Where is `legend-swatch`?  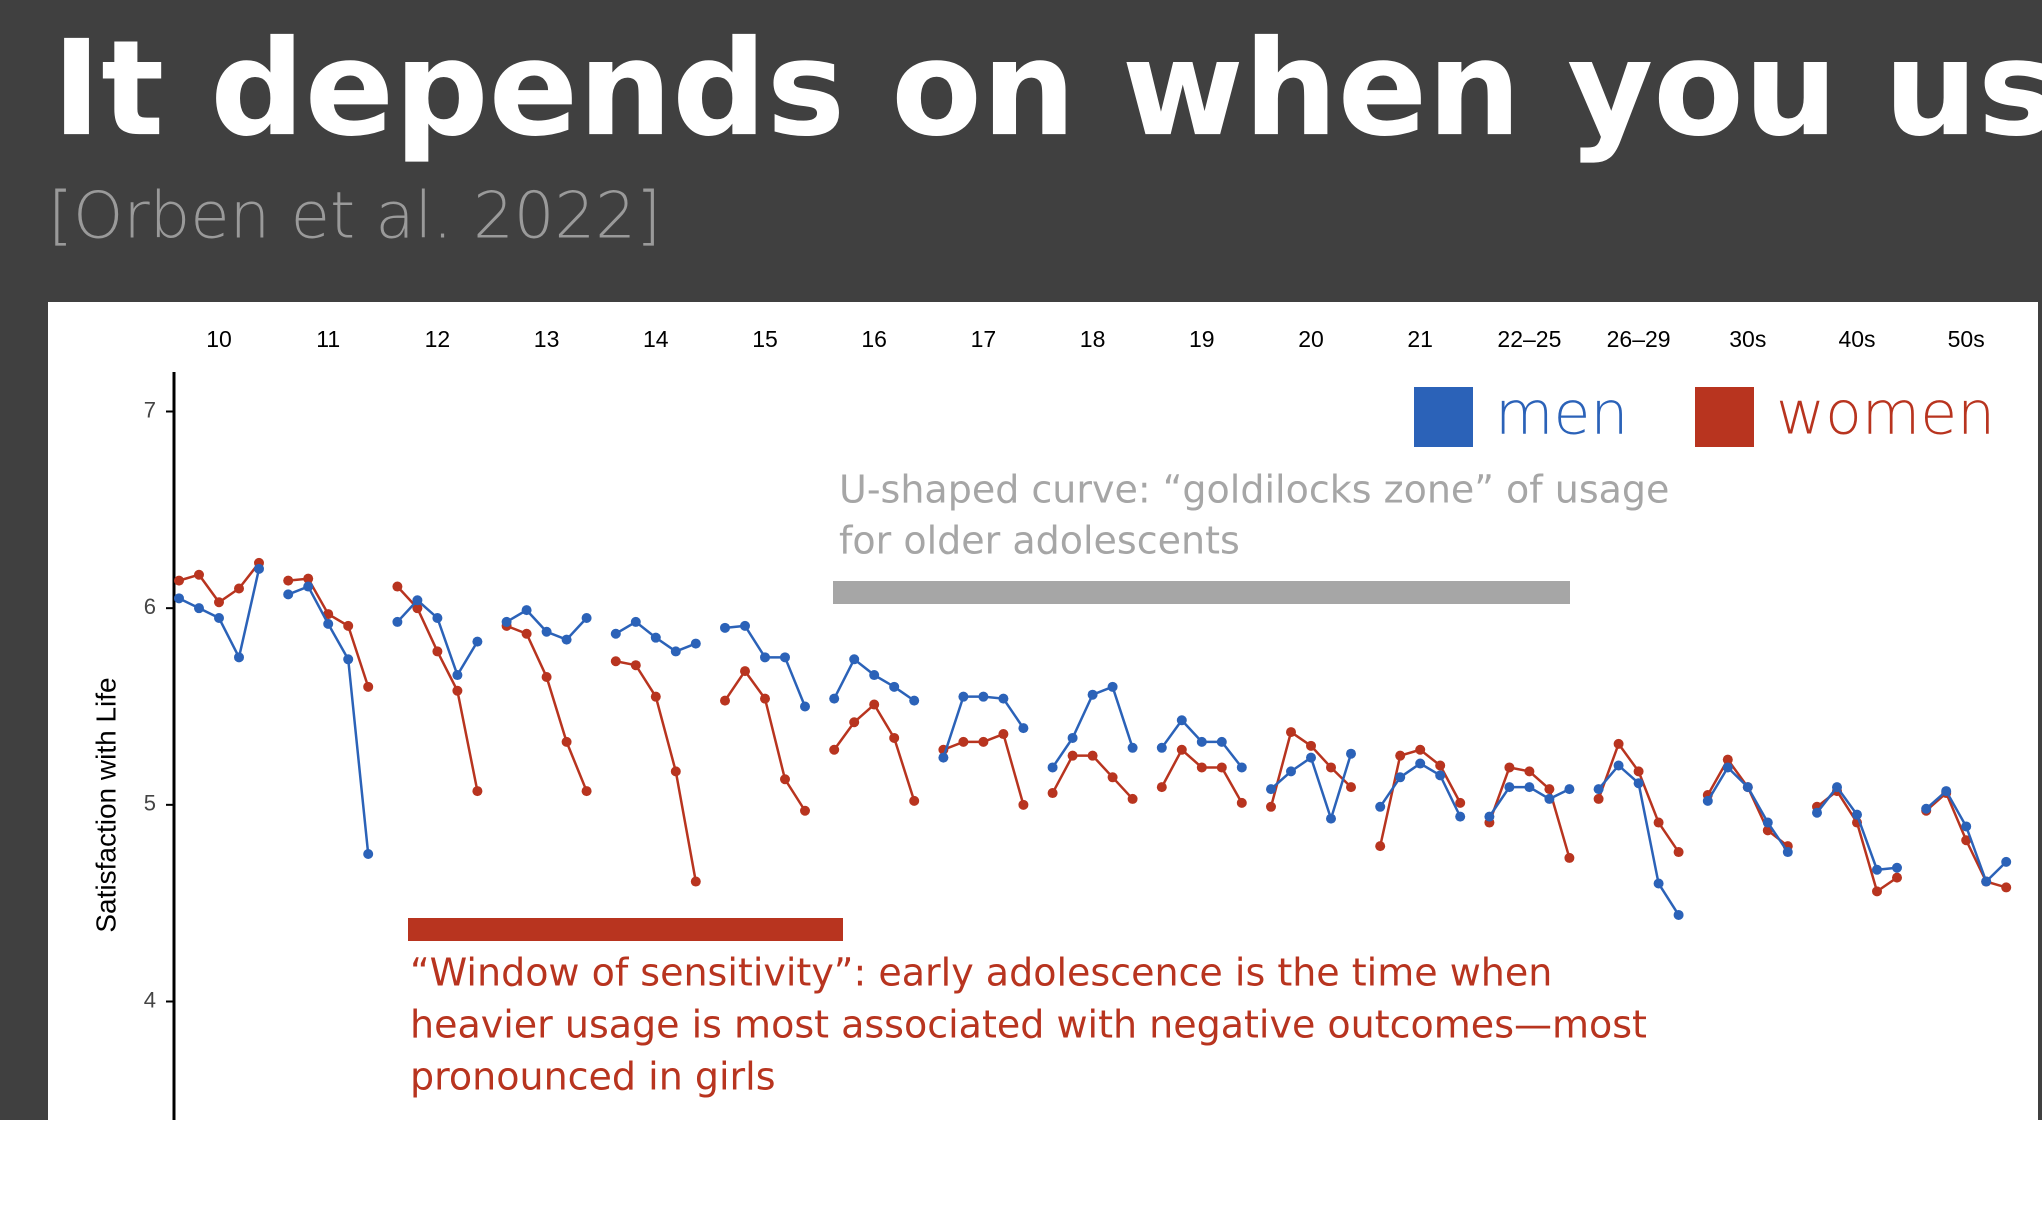 legend-swatch is located at coordinates (1724, 417).